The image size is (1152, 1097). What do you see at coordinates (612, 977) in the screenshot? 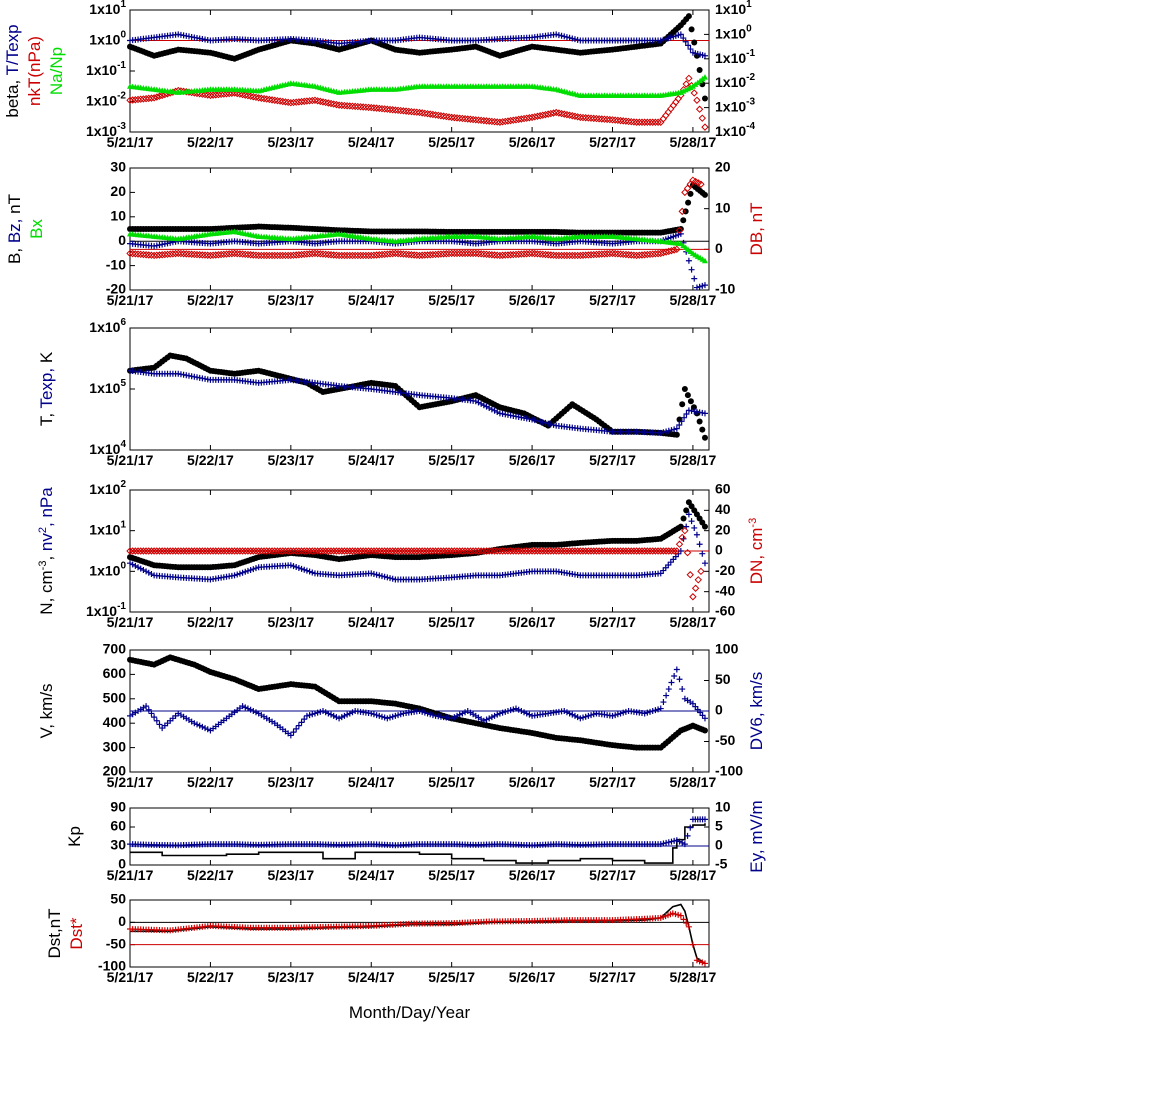
I see `x-tick-label: 5/27/17` at bounding box center [612, 977].